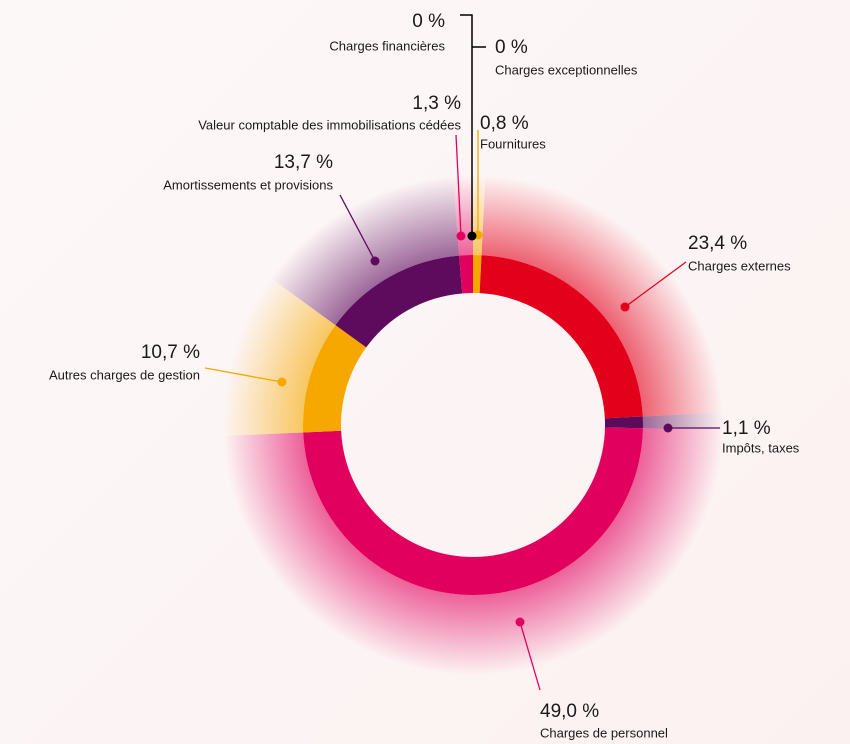  What do you see at coordinates (761, 447) in the screenshot?
I see `category-label: Impôts, taxes` at bounding box center [761, 447].